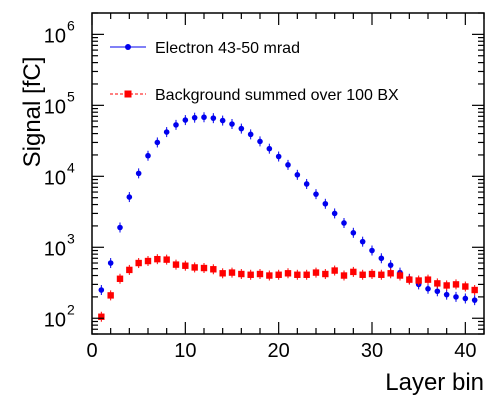 This screenshot has width=489, height=395. I want to click on y-tick-exponent: 6, so click(71, 25).